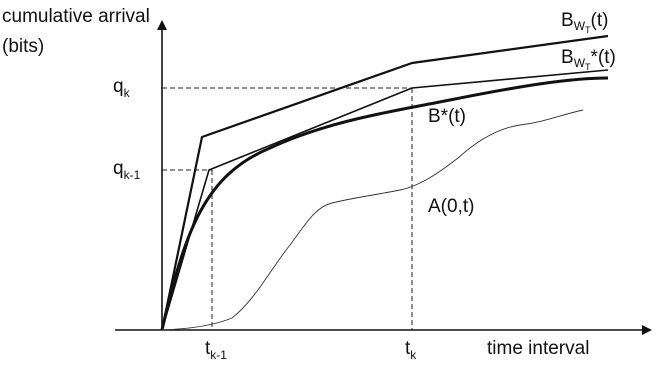 The image size is (671, 365). What do you see at coordinates (127, 170) in the screenshot?
I see `qk1-label: qk-1` at bounding box center [127, 170].